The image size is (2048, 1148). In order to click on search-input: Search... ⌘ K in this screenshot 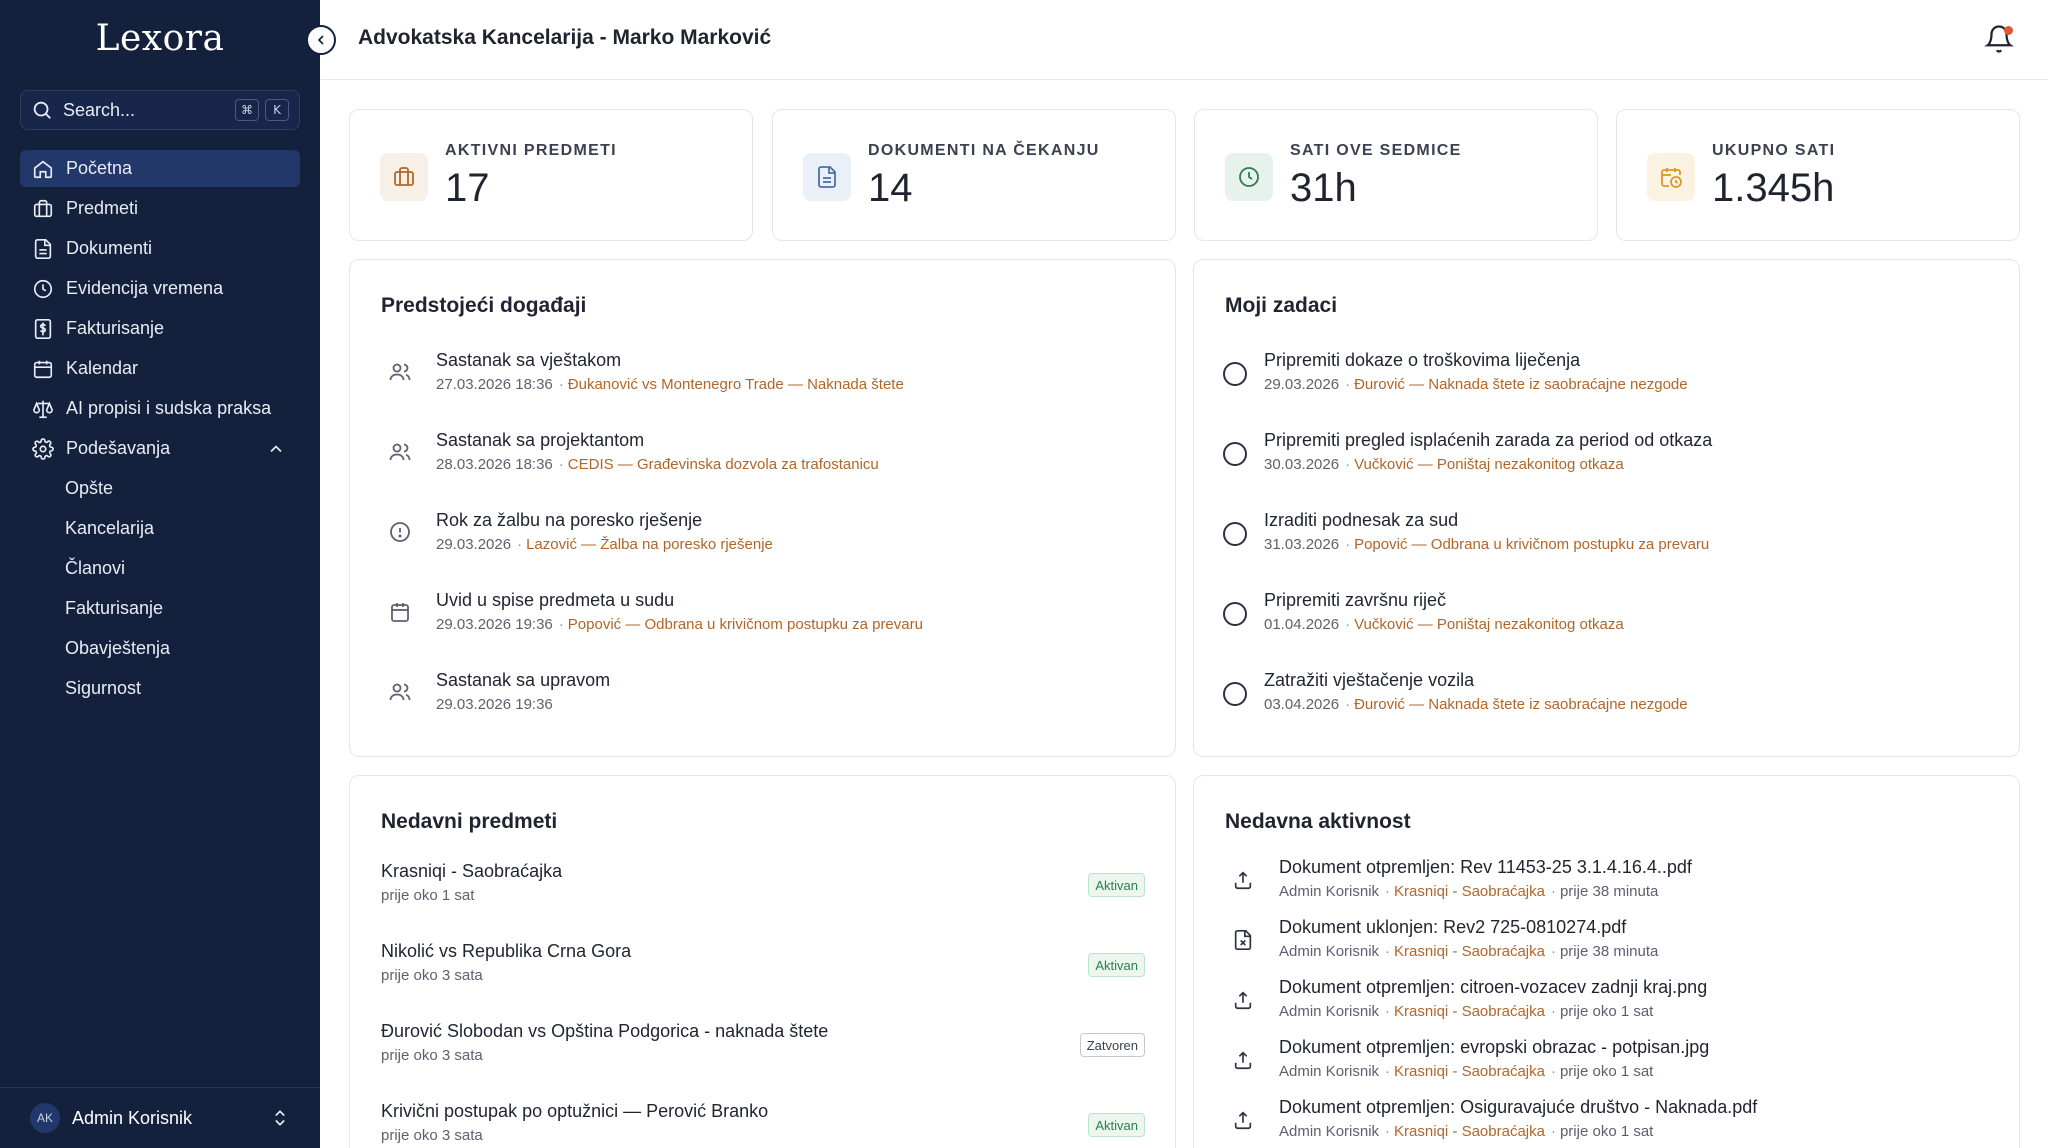, I will do `click(160, 110)`.